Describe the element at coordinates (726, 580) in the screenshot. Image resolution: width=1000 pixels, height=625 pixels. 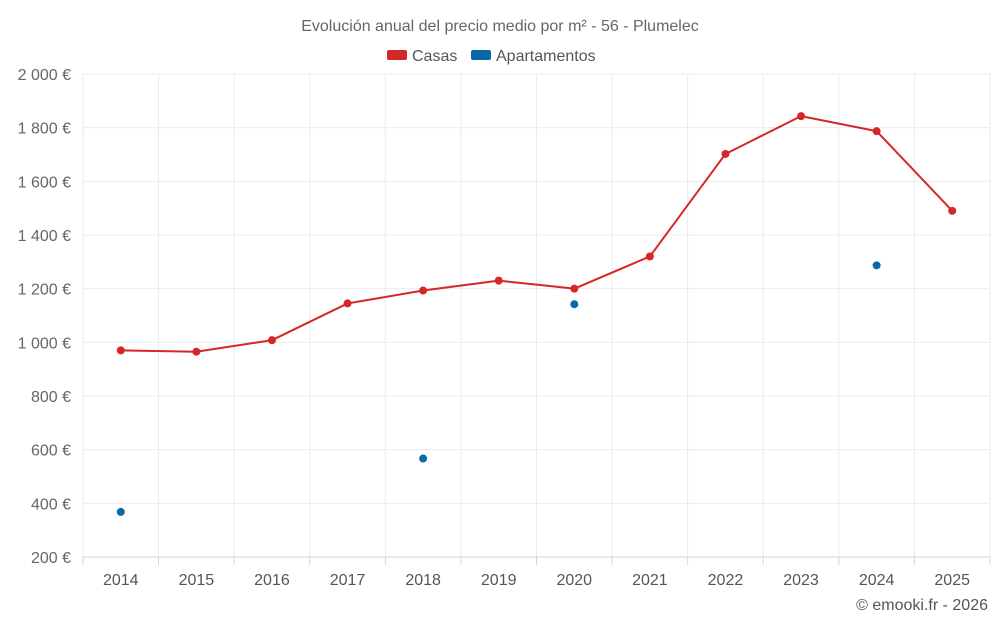
I see `x-tick-label: 2022` at that location.